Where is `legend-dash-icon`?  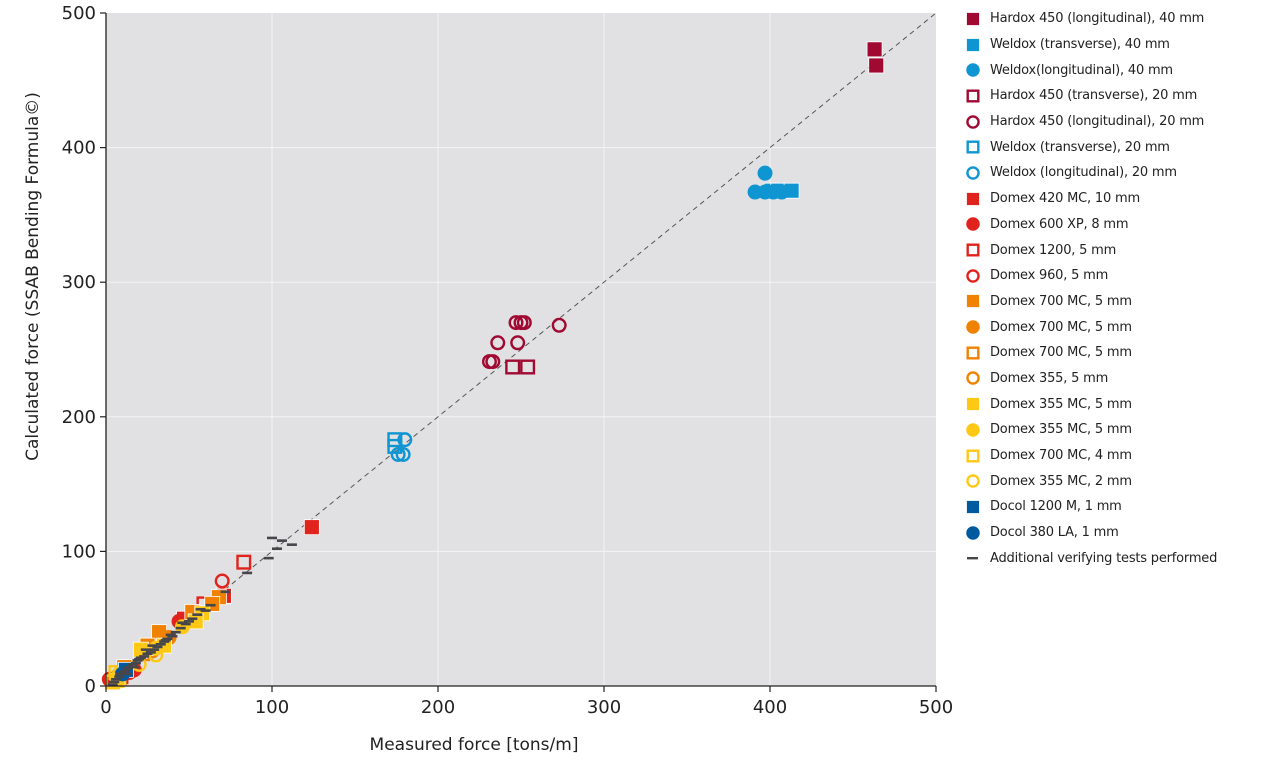 legend-dash-icon is located at coordinates (972, 558).